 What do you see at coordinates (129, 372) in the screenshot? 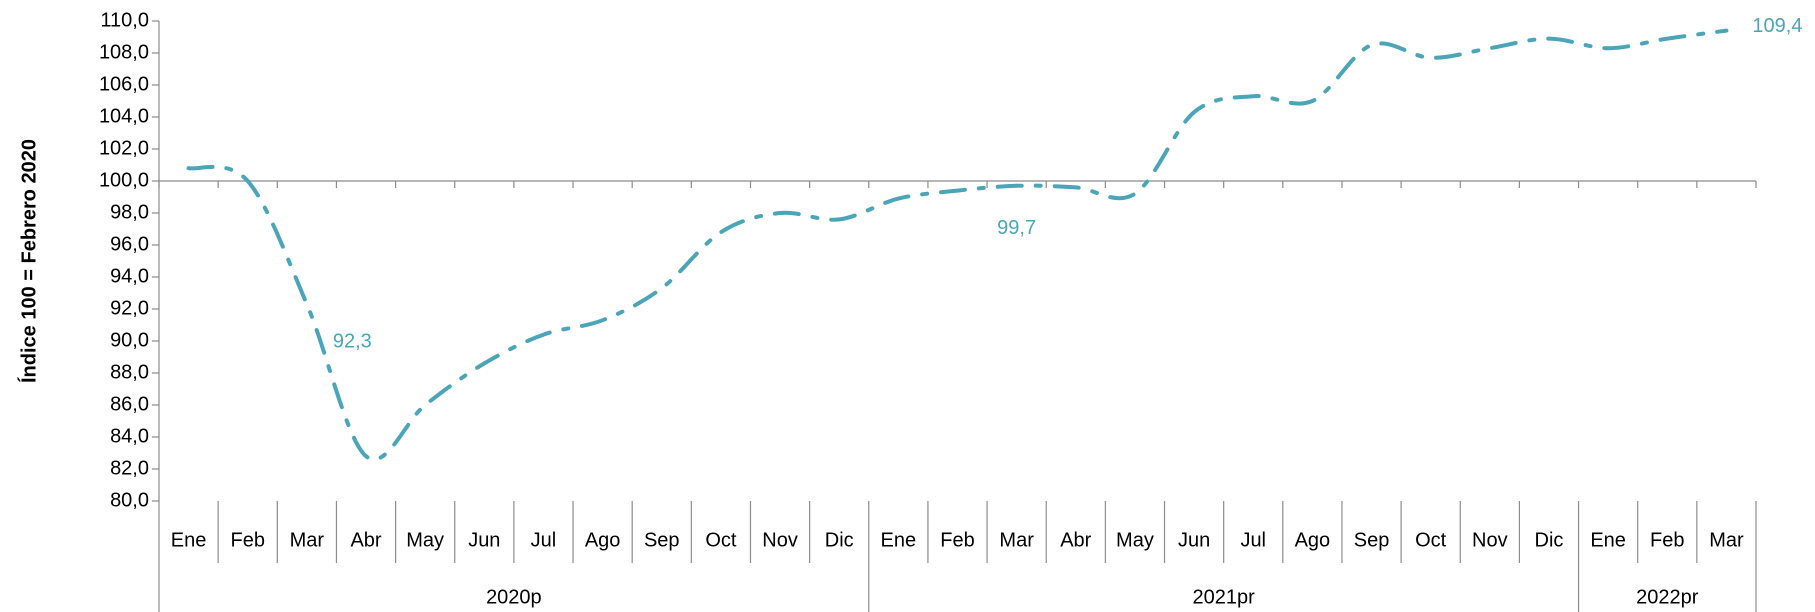
I see `y-tick-label: 88,0` at bounding box center [129, 372].